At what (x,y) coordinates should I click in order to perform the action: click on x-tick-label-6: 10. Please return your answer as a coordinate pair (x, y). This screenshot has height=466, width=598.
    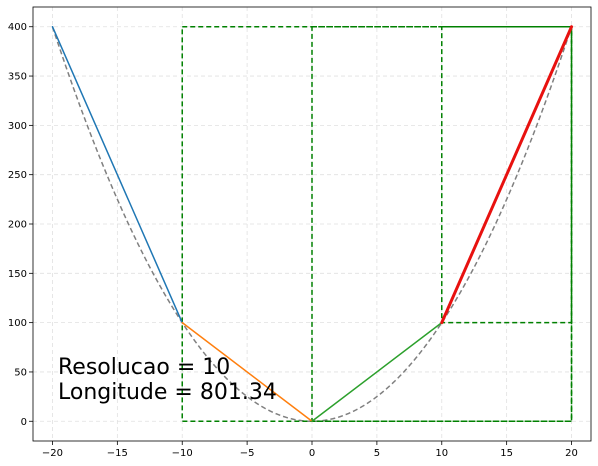
    Looking at the image, I should click on (441, 453).